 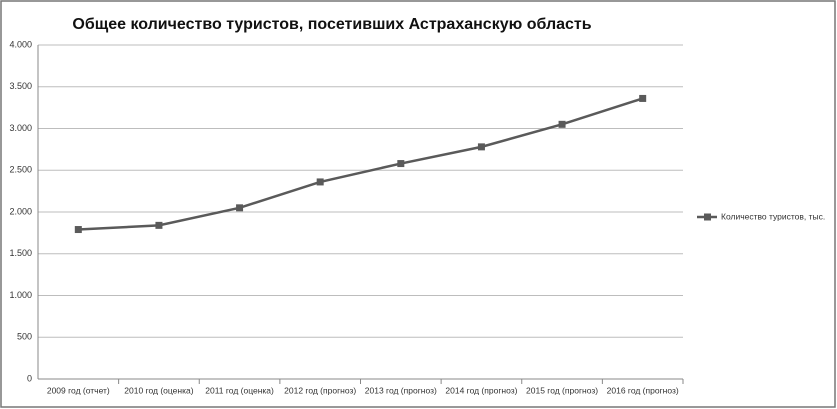 I want to click on y-tick-label: 1.500, so click(x=20, y=253).